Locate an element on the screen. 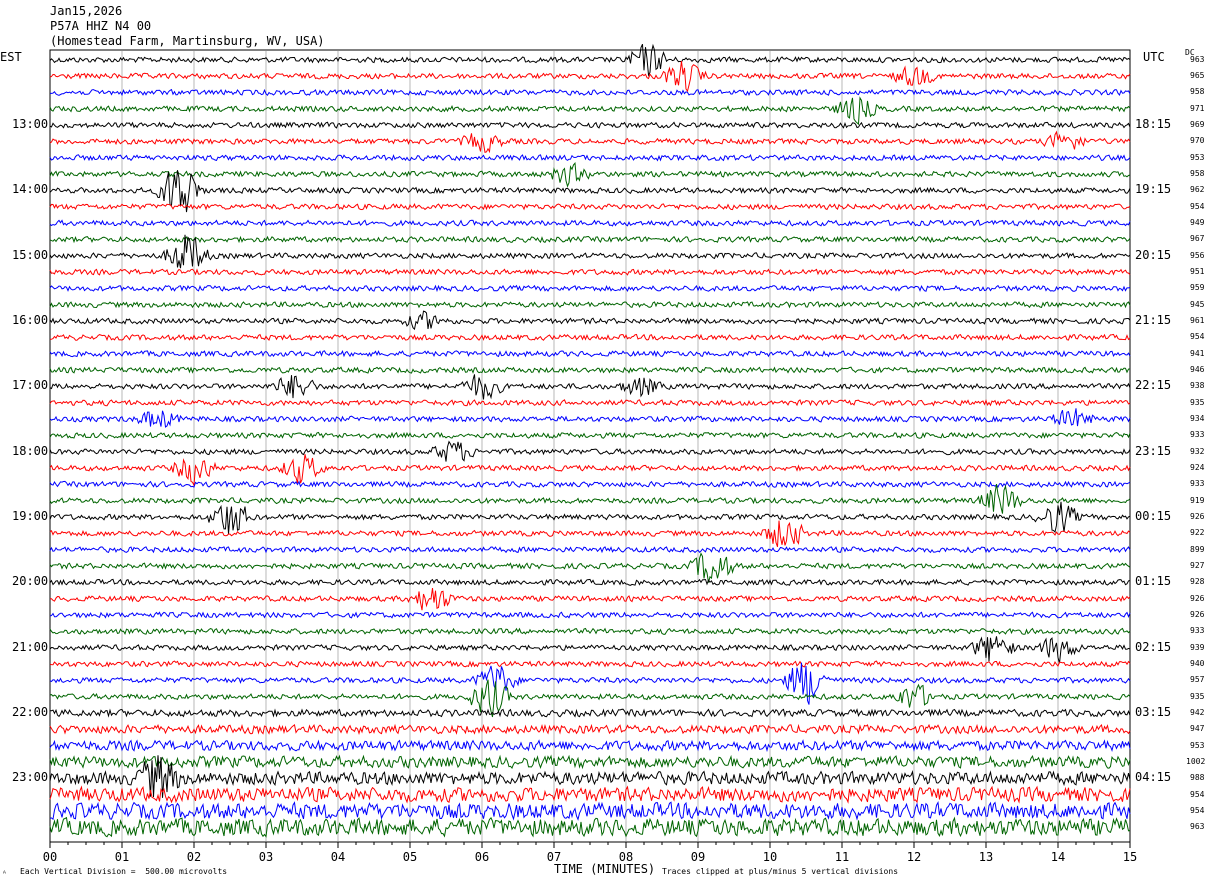 The image size is (1210, 886). dc-offset-value: 941 is located at coordinates (1197, 353).